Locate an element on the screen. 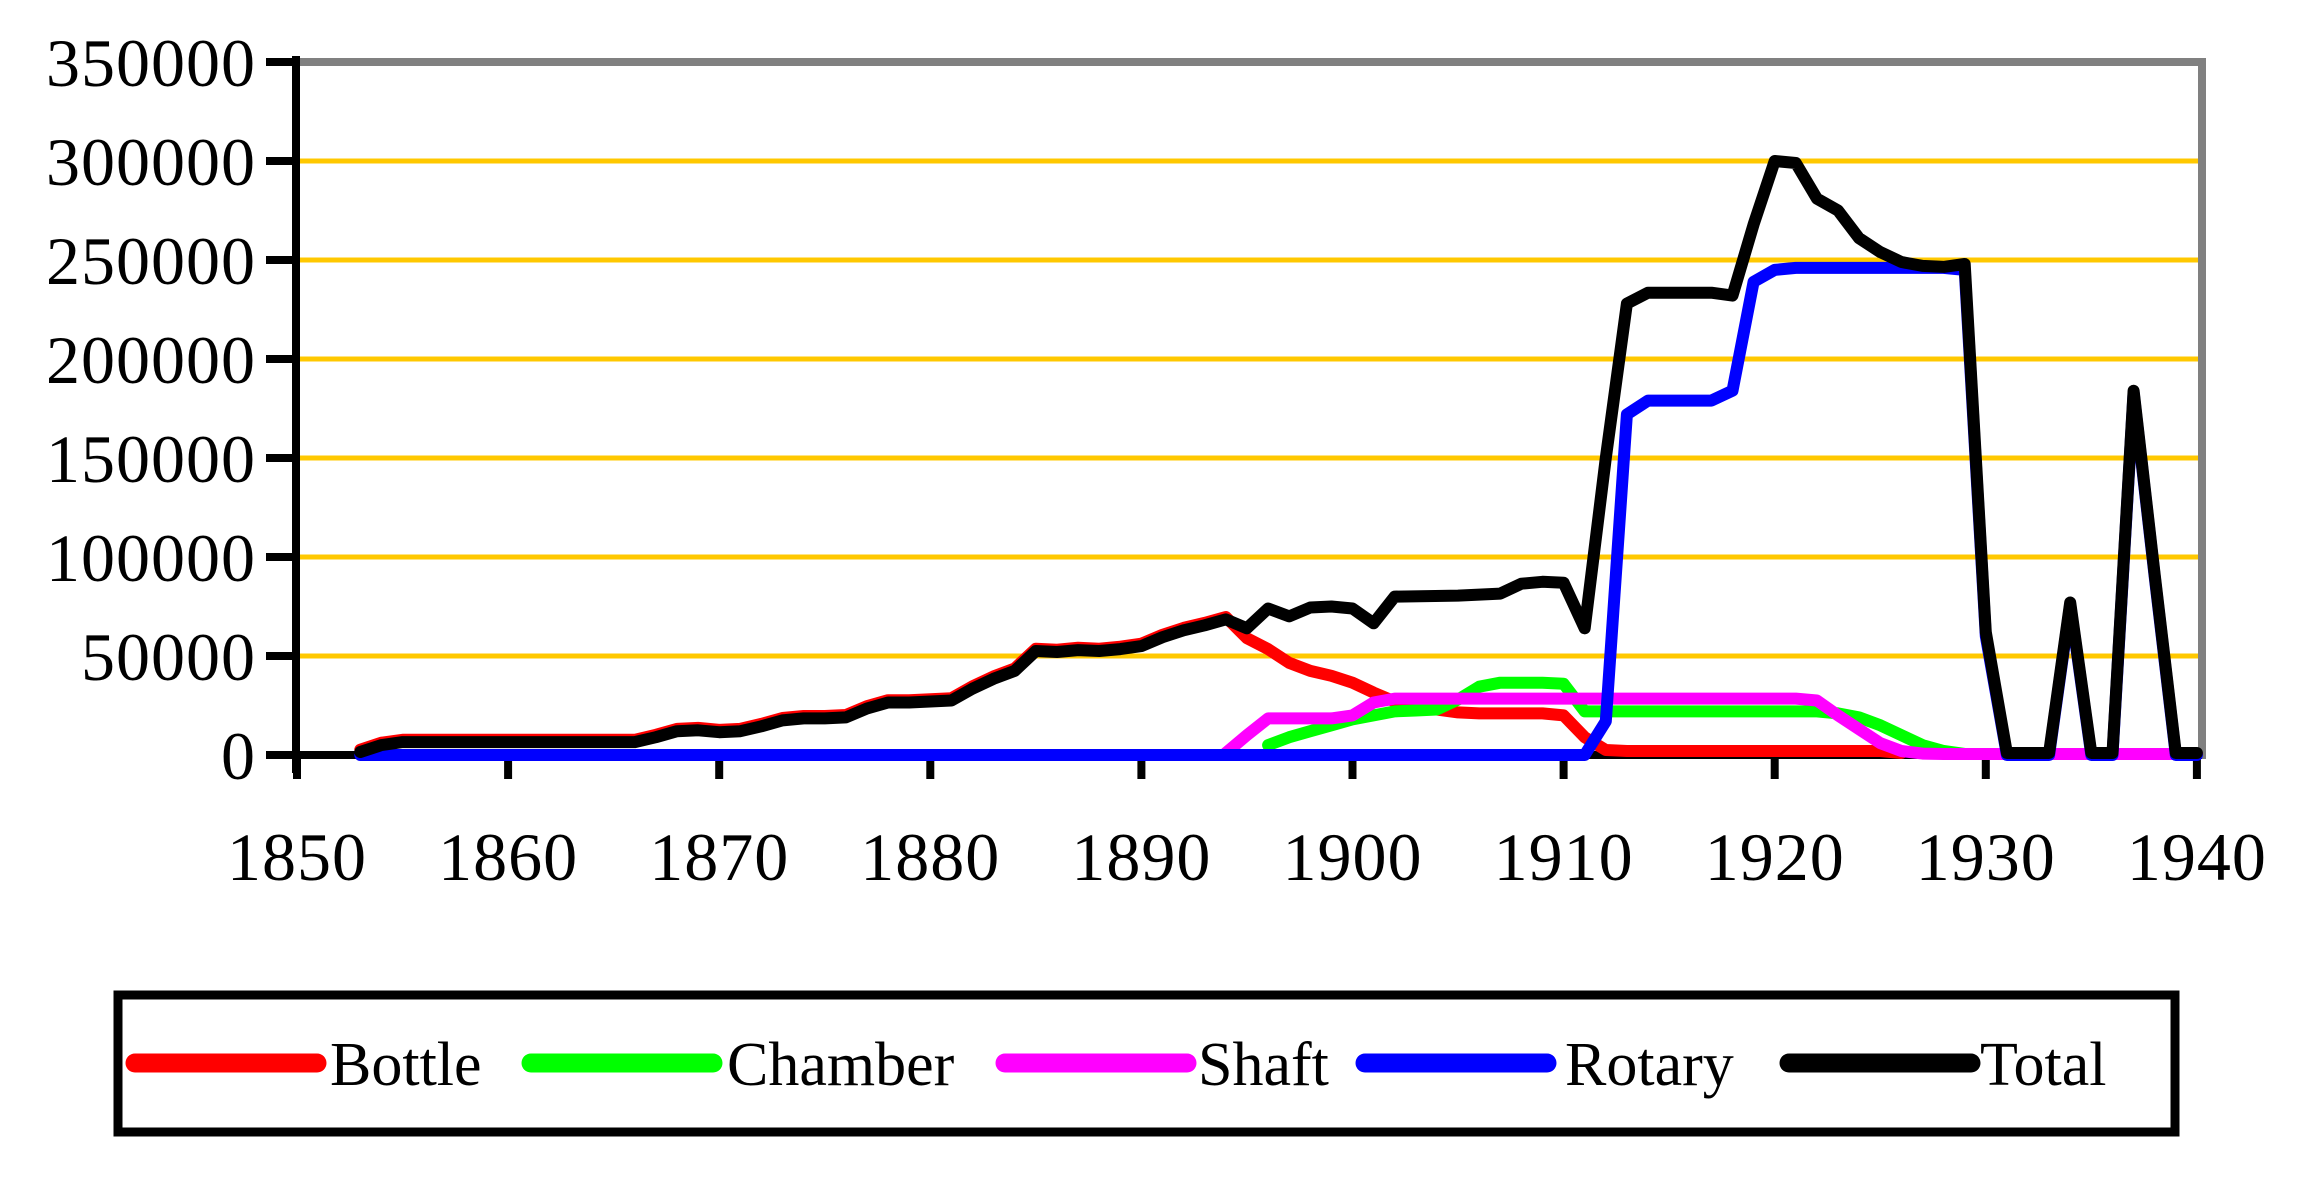  y-tick-label-300000: 300000 is located at coordinates (151, 162).